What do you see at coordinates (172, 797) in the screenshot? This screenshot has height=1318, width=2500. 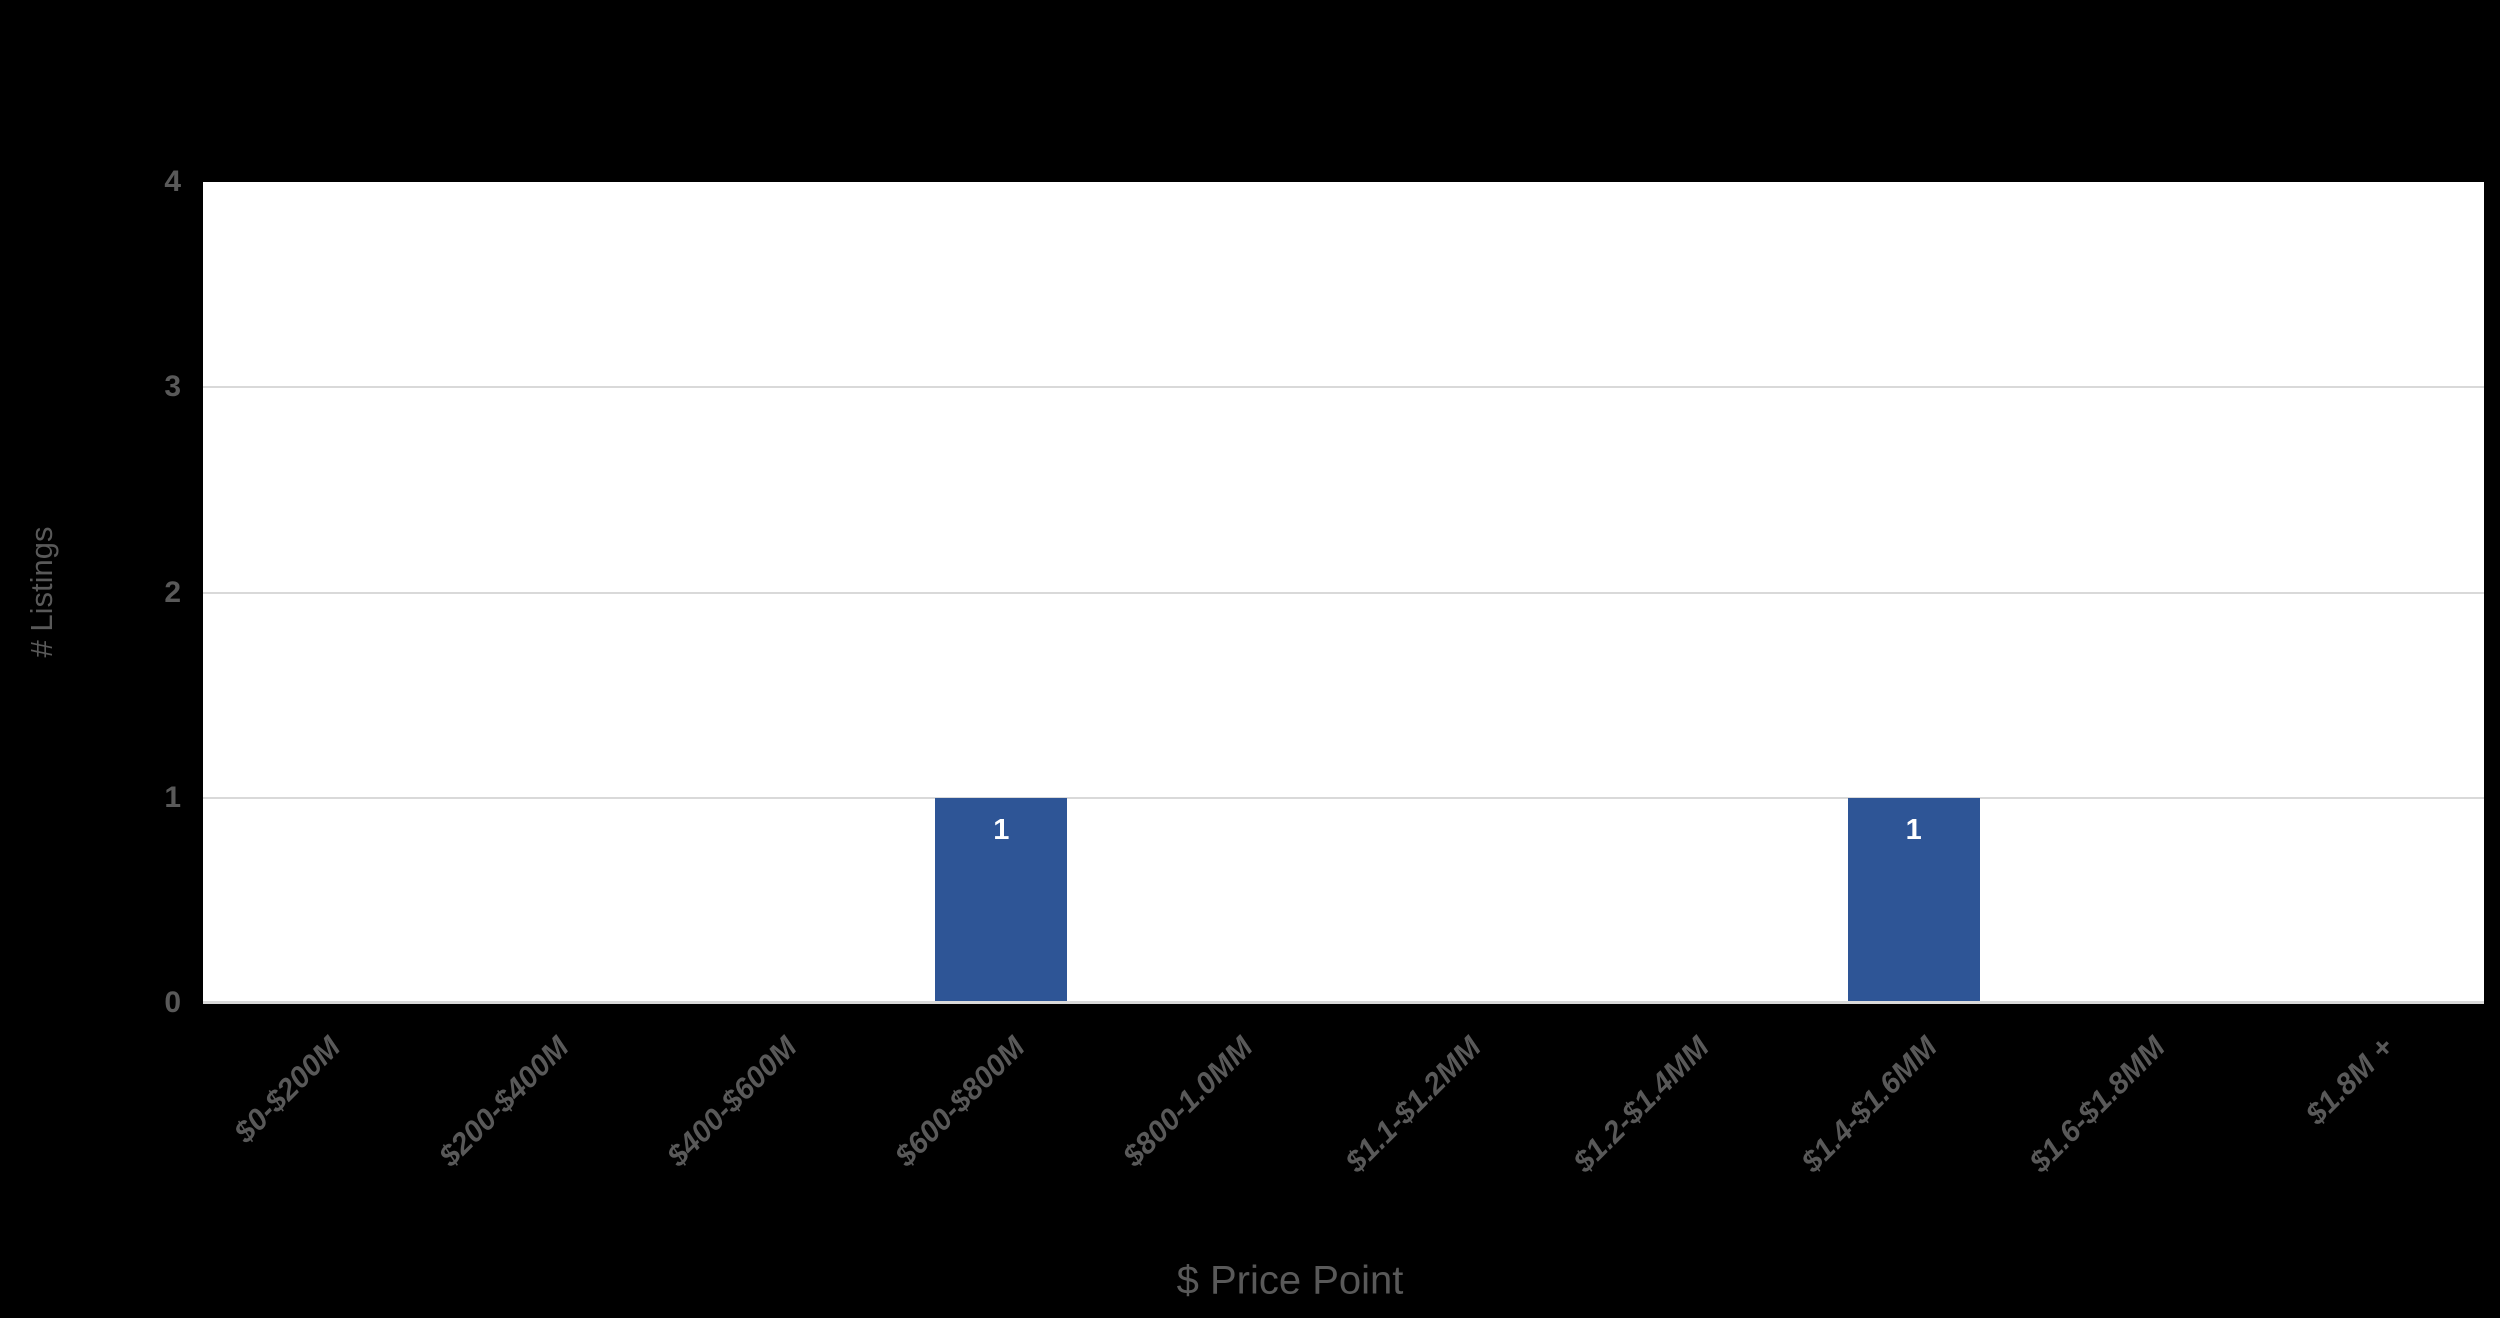 I see `y-tick-label-1: 1` at bounding box center [172, 797].